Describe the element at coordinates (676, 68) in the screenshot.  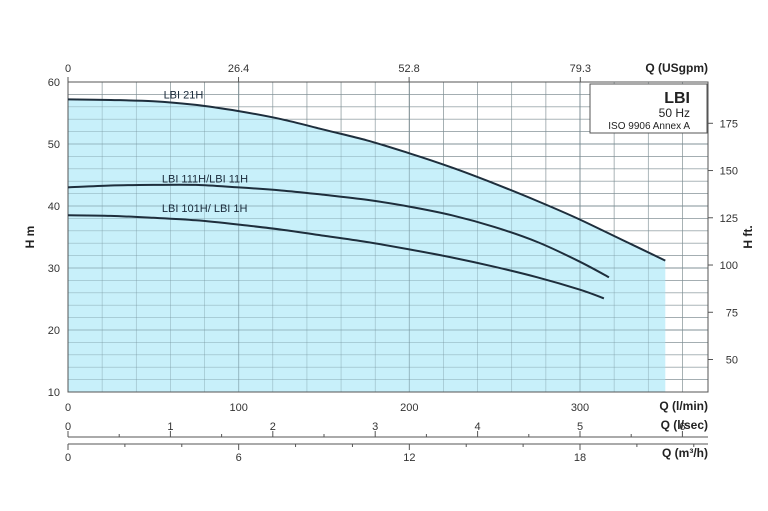
I see `x-top-axis-title: Q (USgpm)` at that location.